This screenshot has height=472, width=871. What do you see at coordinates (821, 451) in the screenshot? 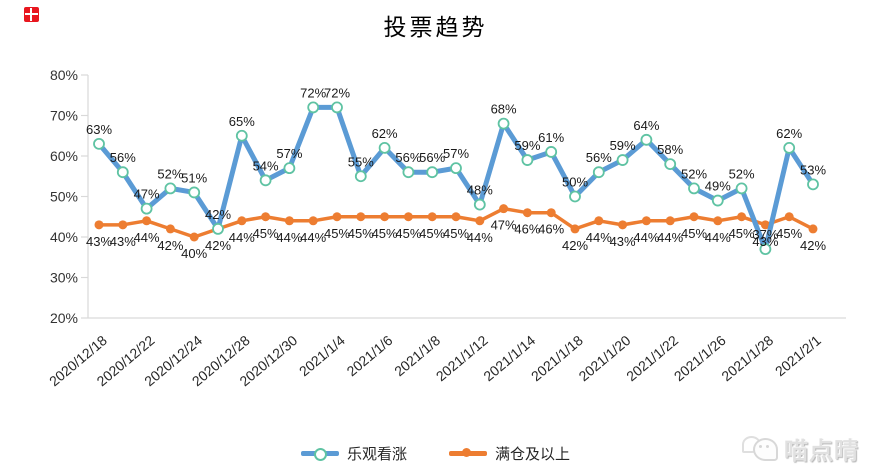
I see `watermark-text: 喵点晴` at bounding box center [821, 451].